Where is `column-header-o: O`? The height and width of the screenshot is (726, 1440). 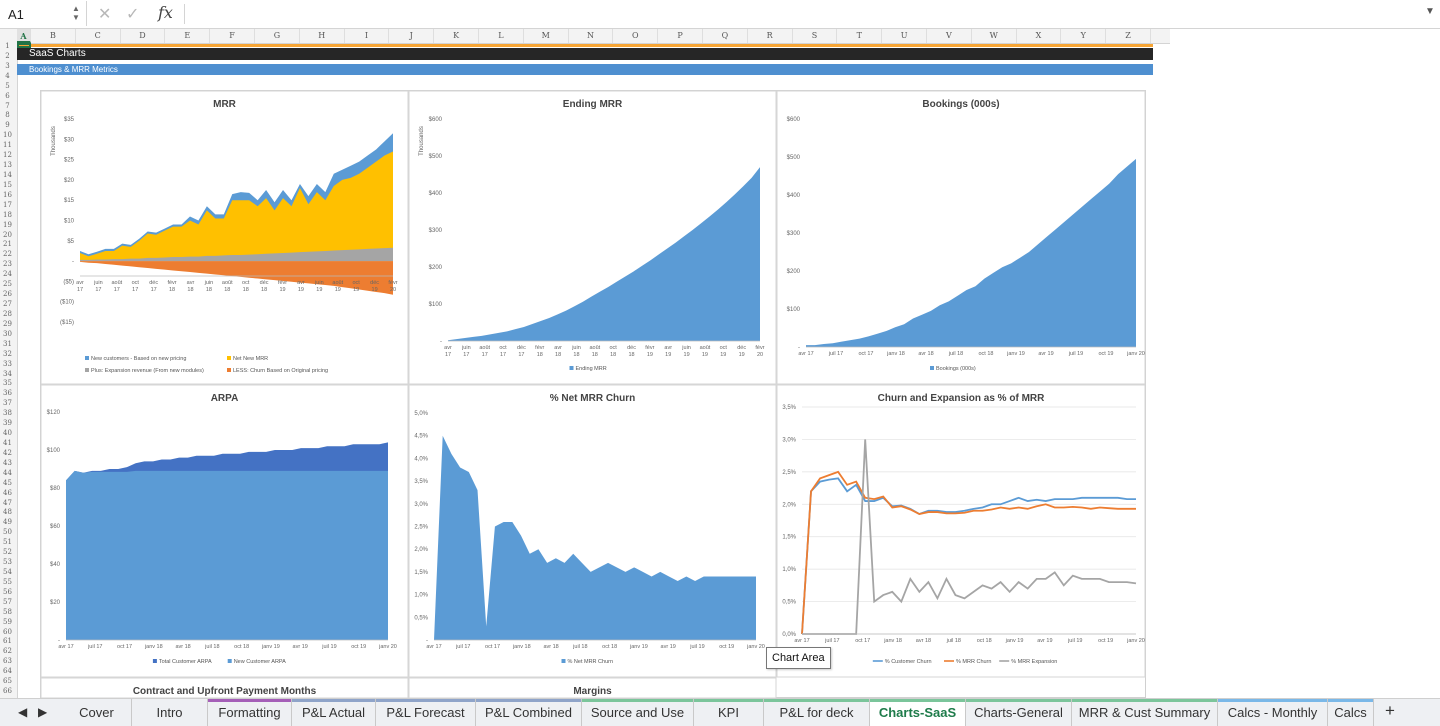
column-header-o: O is located at coordinates (636, 36).